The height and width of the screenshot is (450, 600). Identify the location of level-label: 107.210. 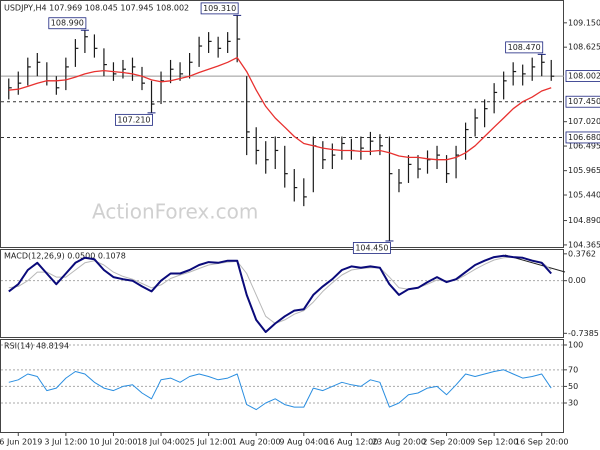
(133, 119).